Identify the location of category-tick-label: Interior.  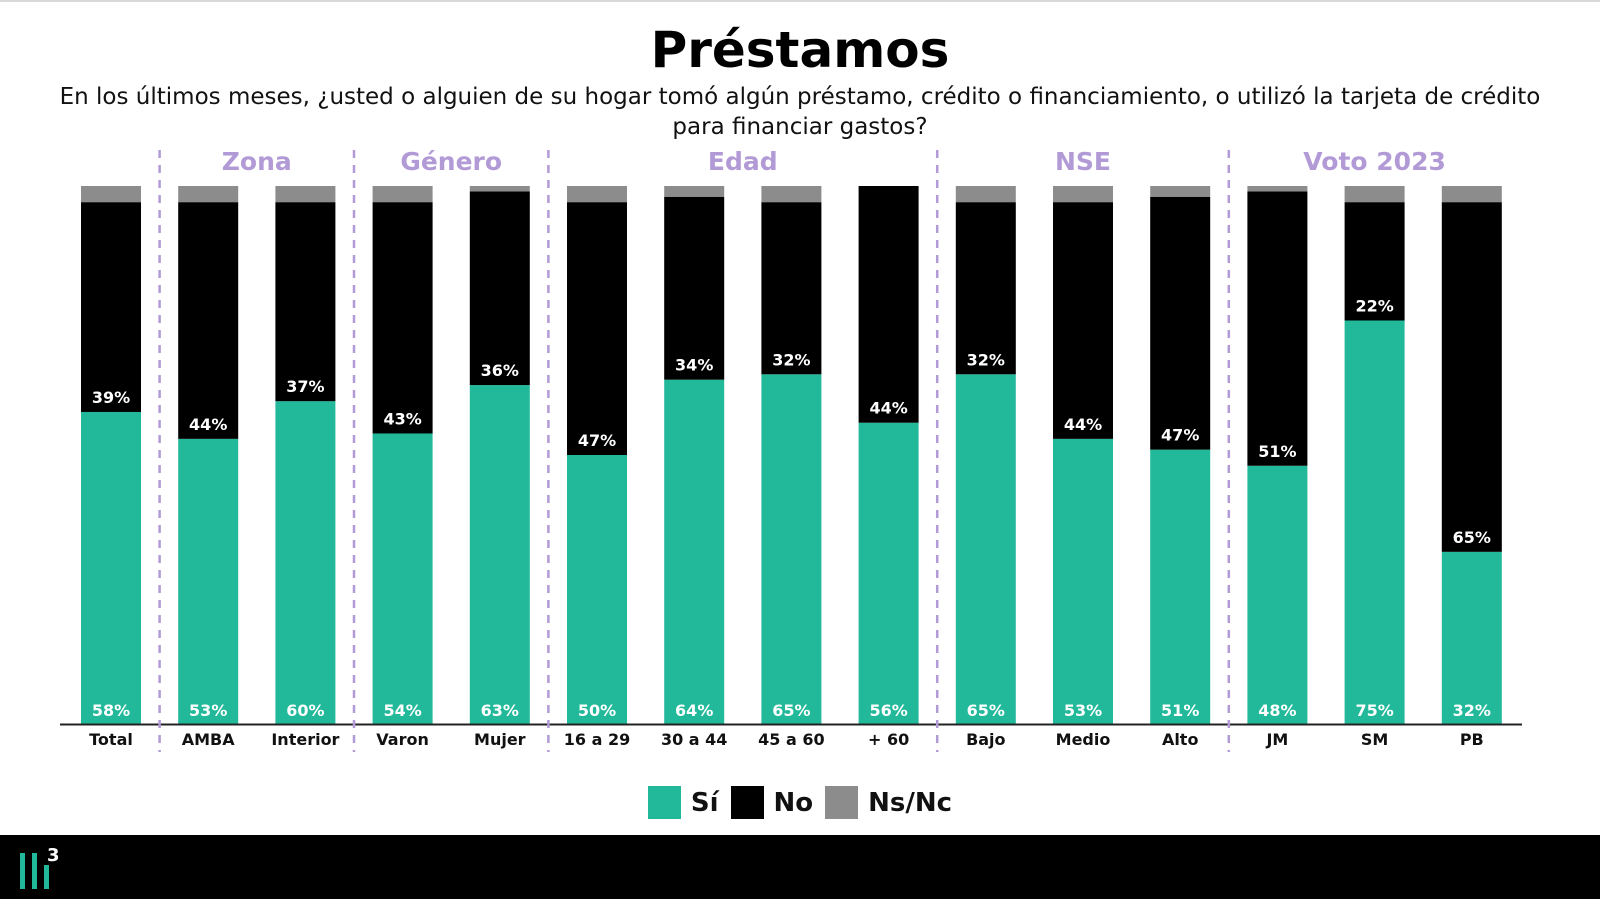
(305, 739).